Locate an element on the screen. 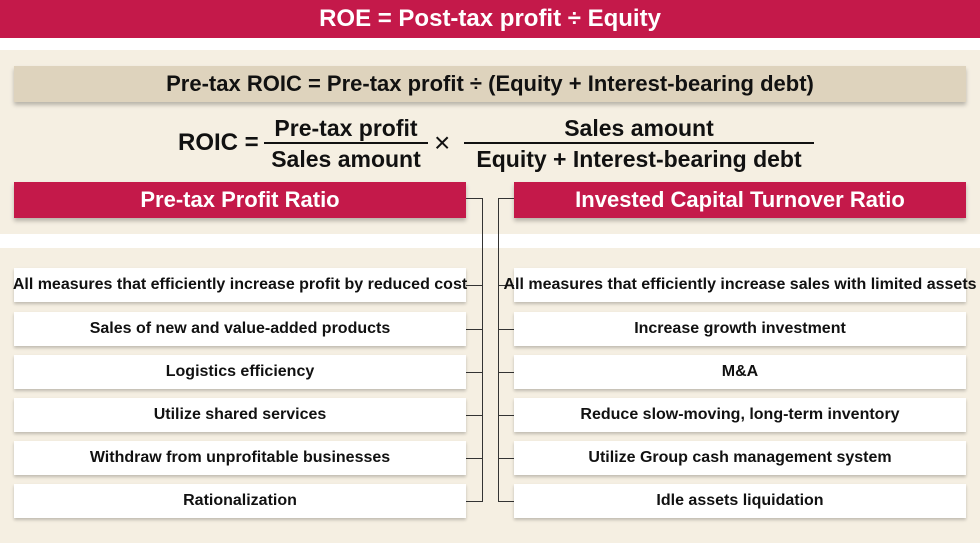 The image size is (980, 543). fraction1-numerator: Pre-tax profit is located at coordinates (346, 128).